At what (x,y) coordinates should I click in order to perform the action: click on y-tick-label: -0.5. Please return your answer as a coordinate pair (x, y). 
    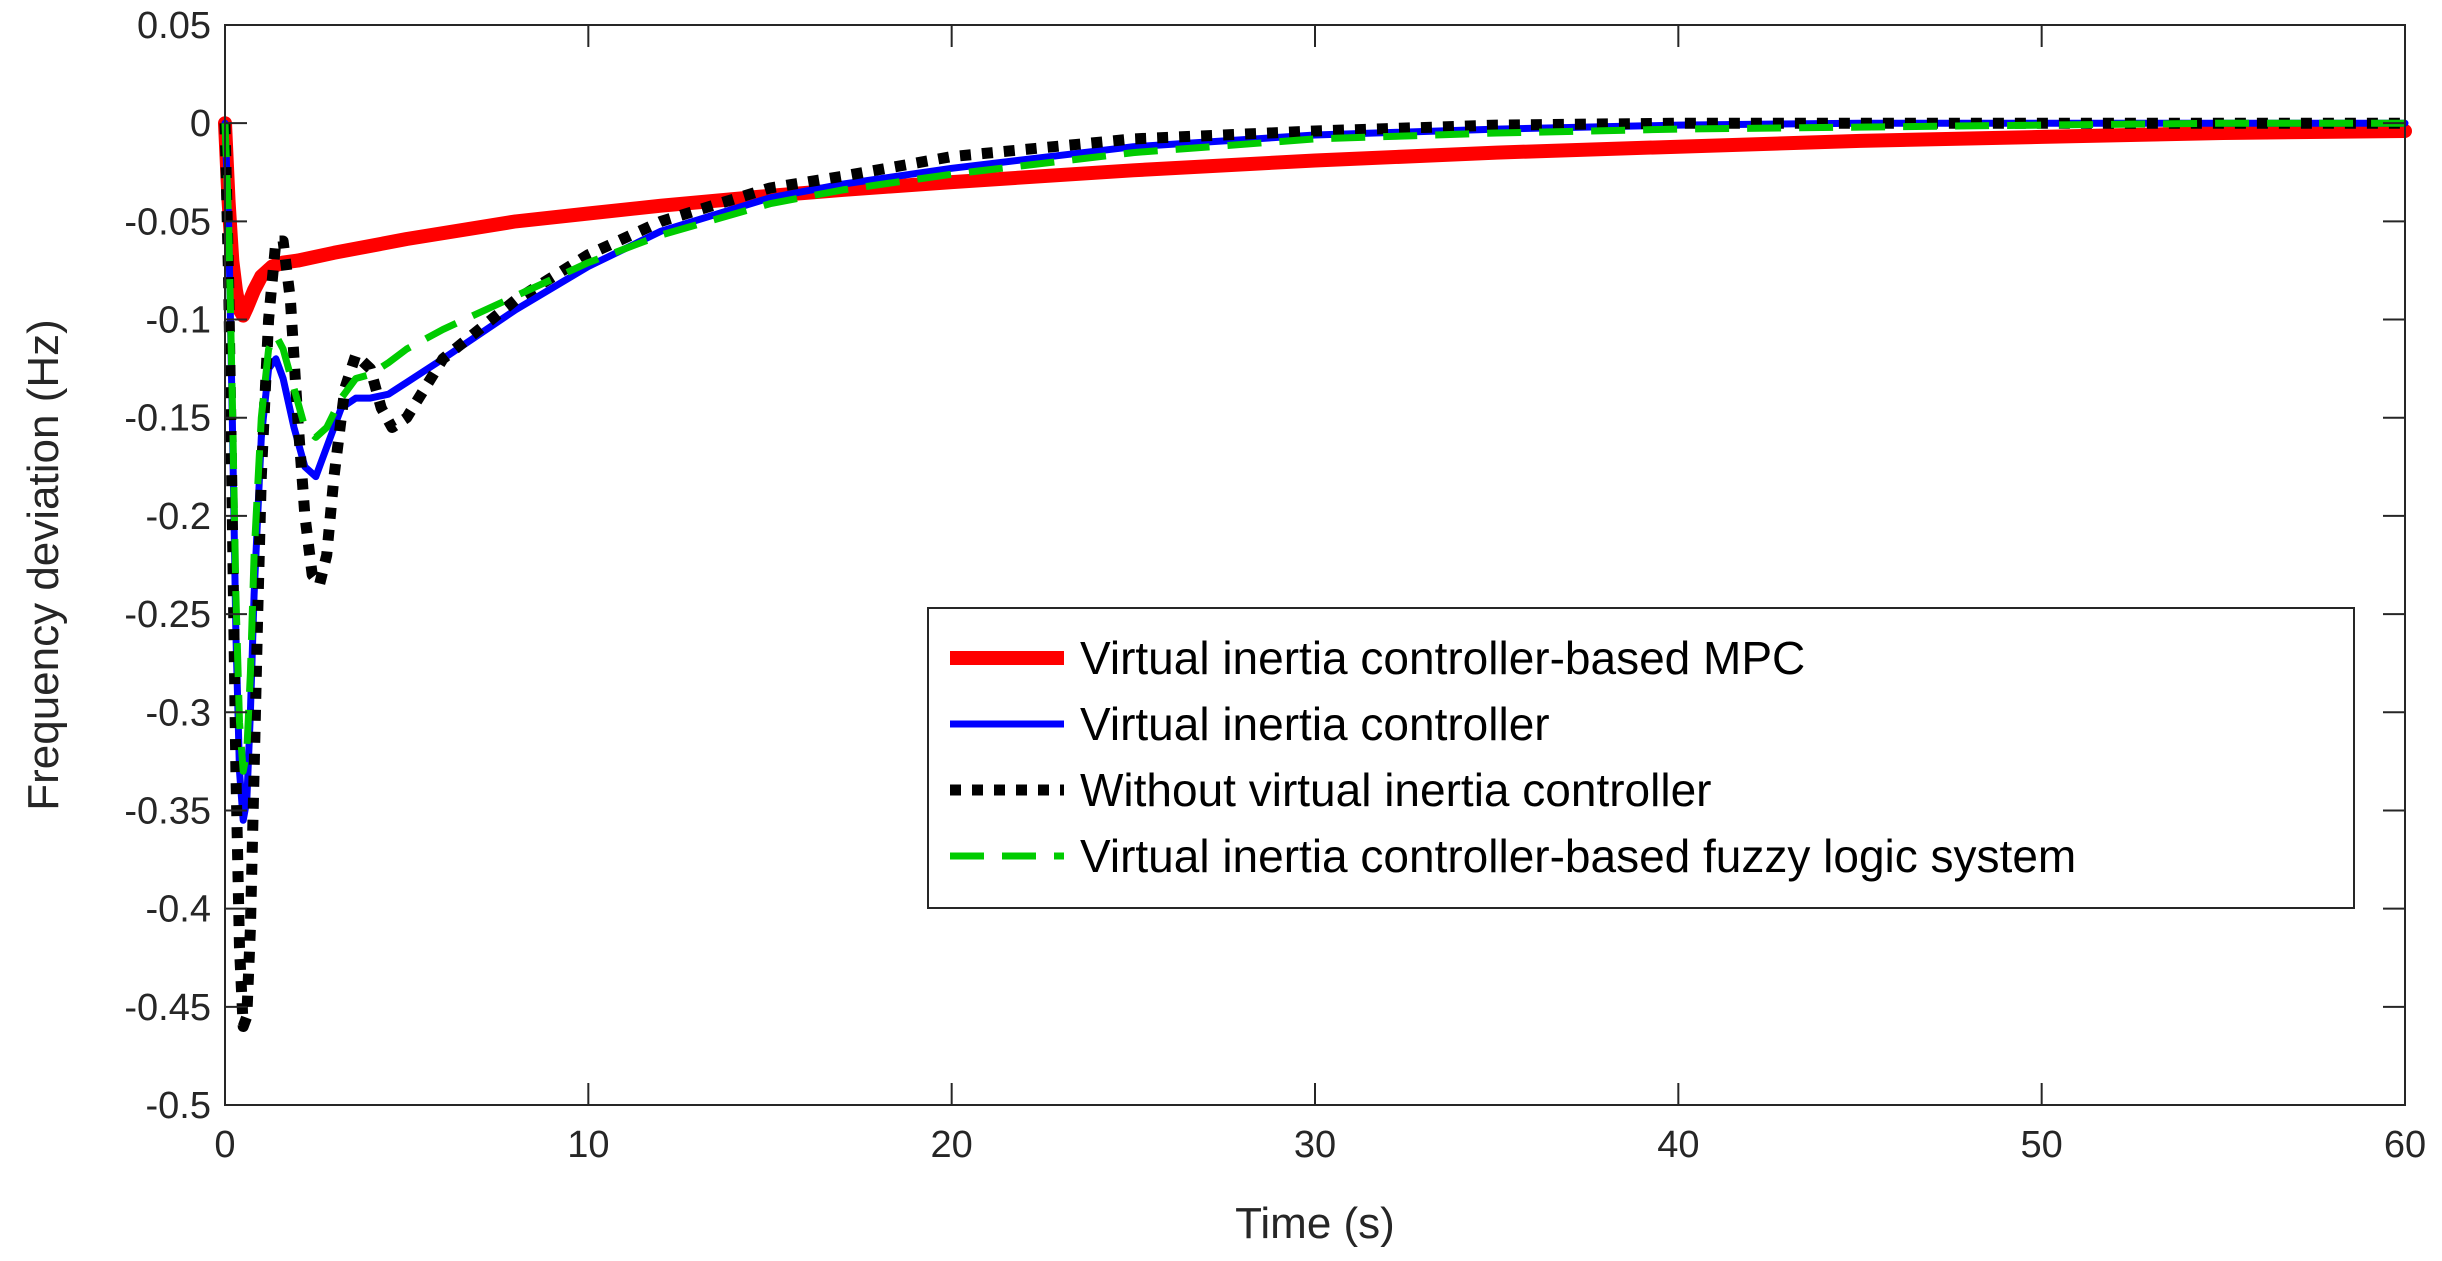
    Looking at the image, I should click on (178, 1106).